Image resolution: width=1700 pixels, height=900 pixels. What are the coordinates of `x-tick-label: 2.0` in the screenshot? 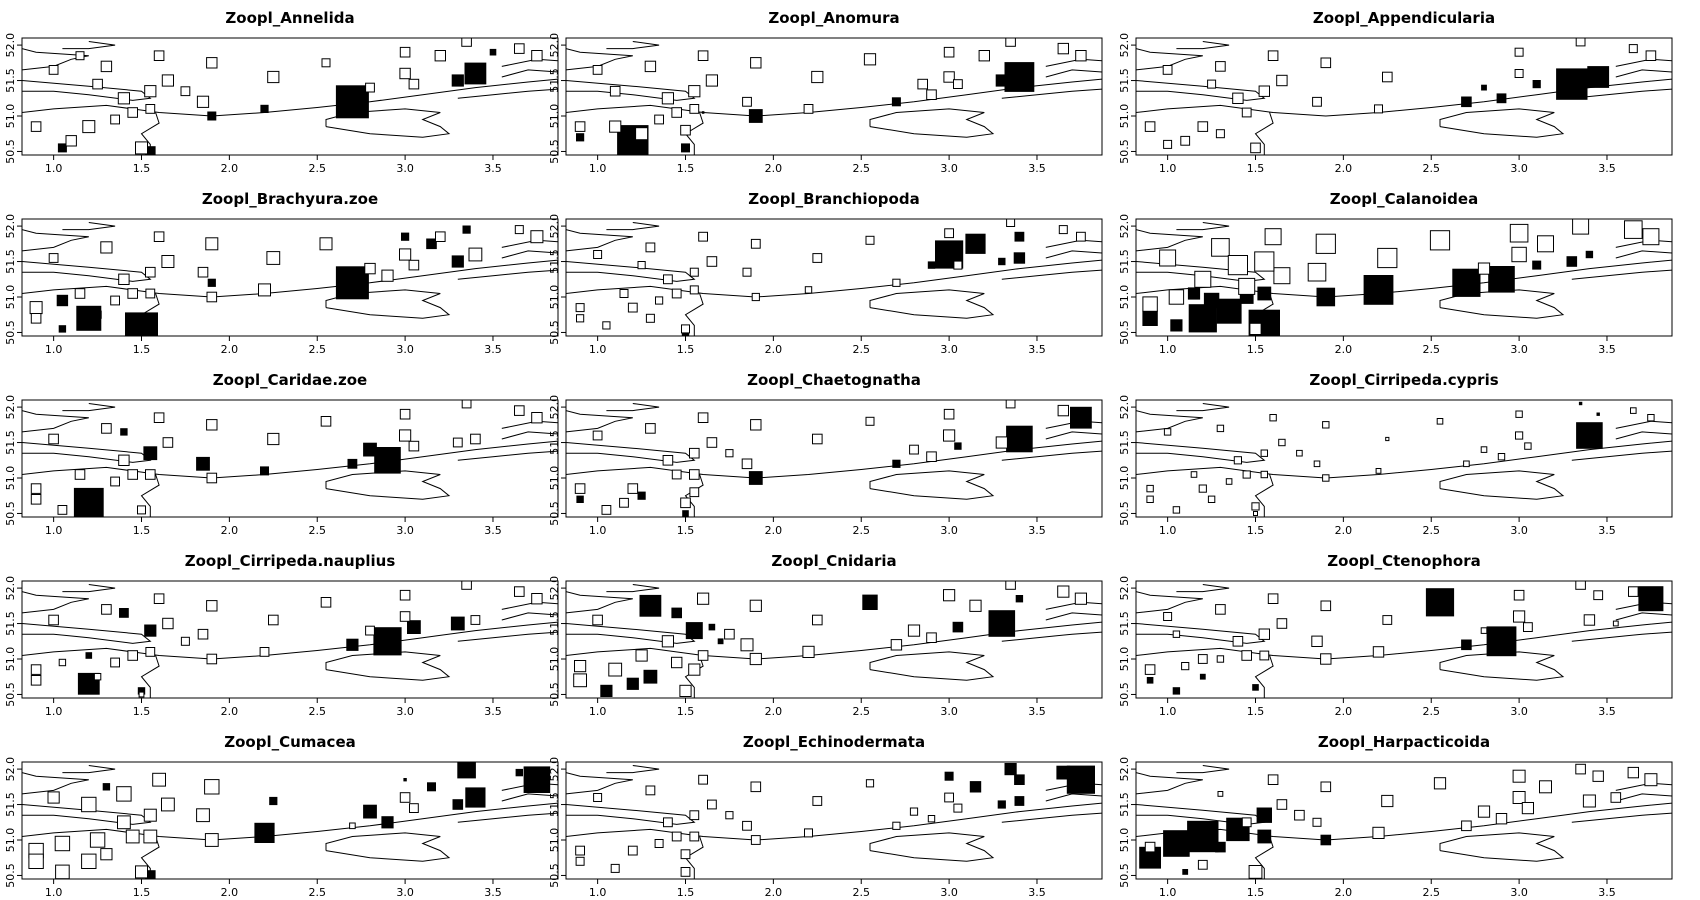 It's located at (774, 711).